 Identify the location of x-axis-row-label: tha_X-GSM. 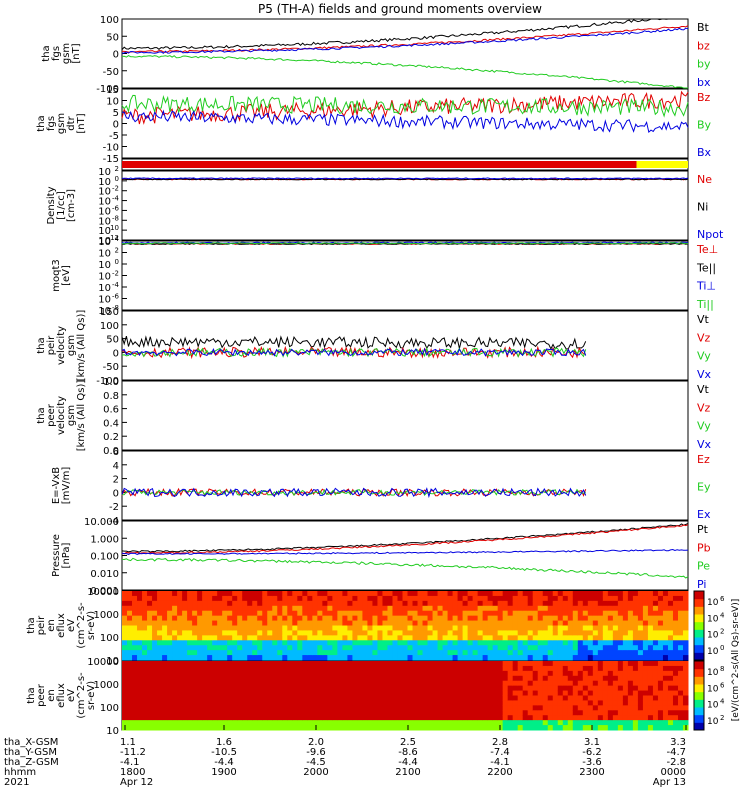
(31, 742).